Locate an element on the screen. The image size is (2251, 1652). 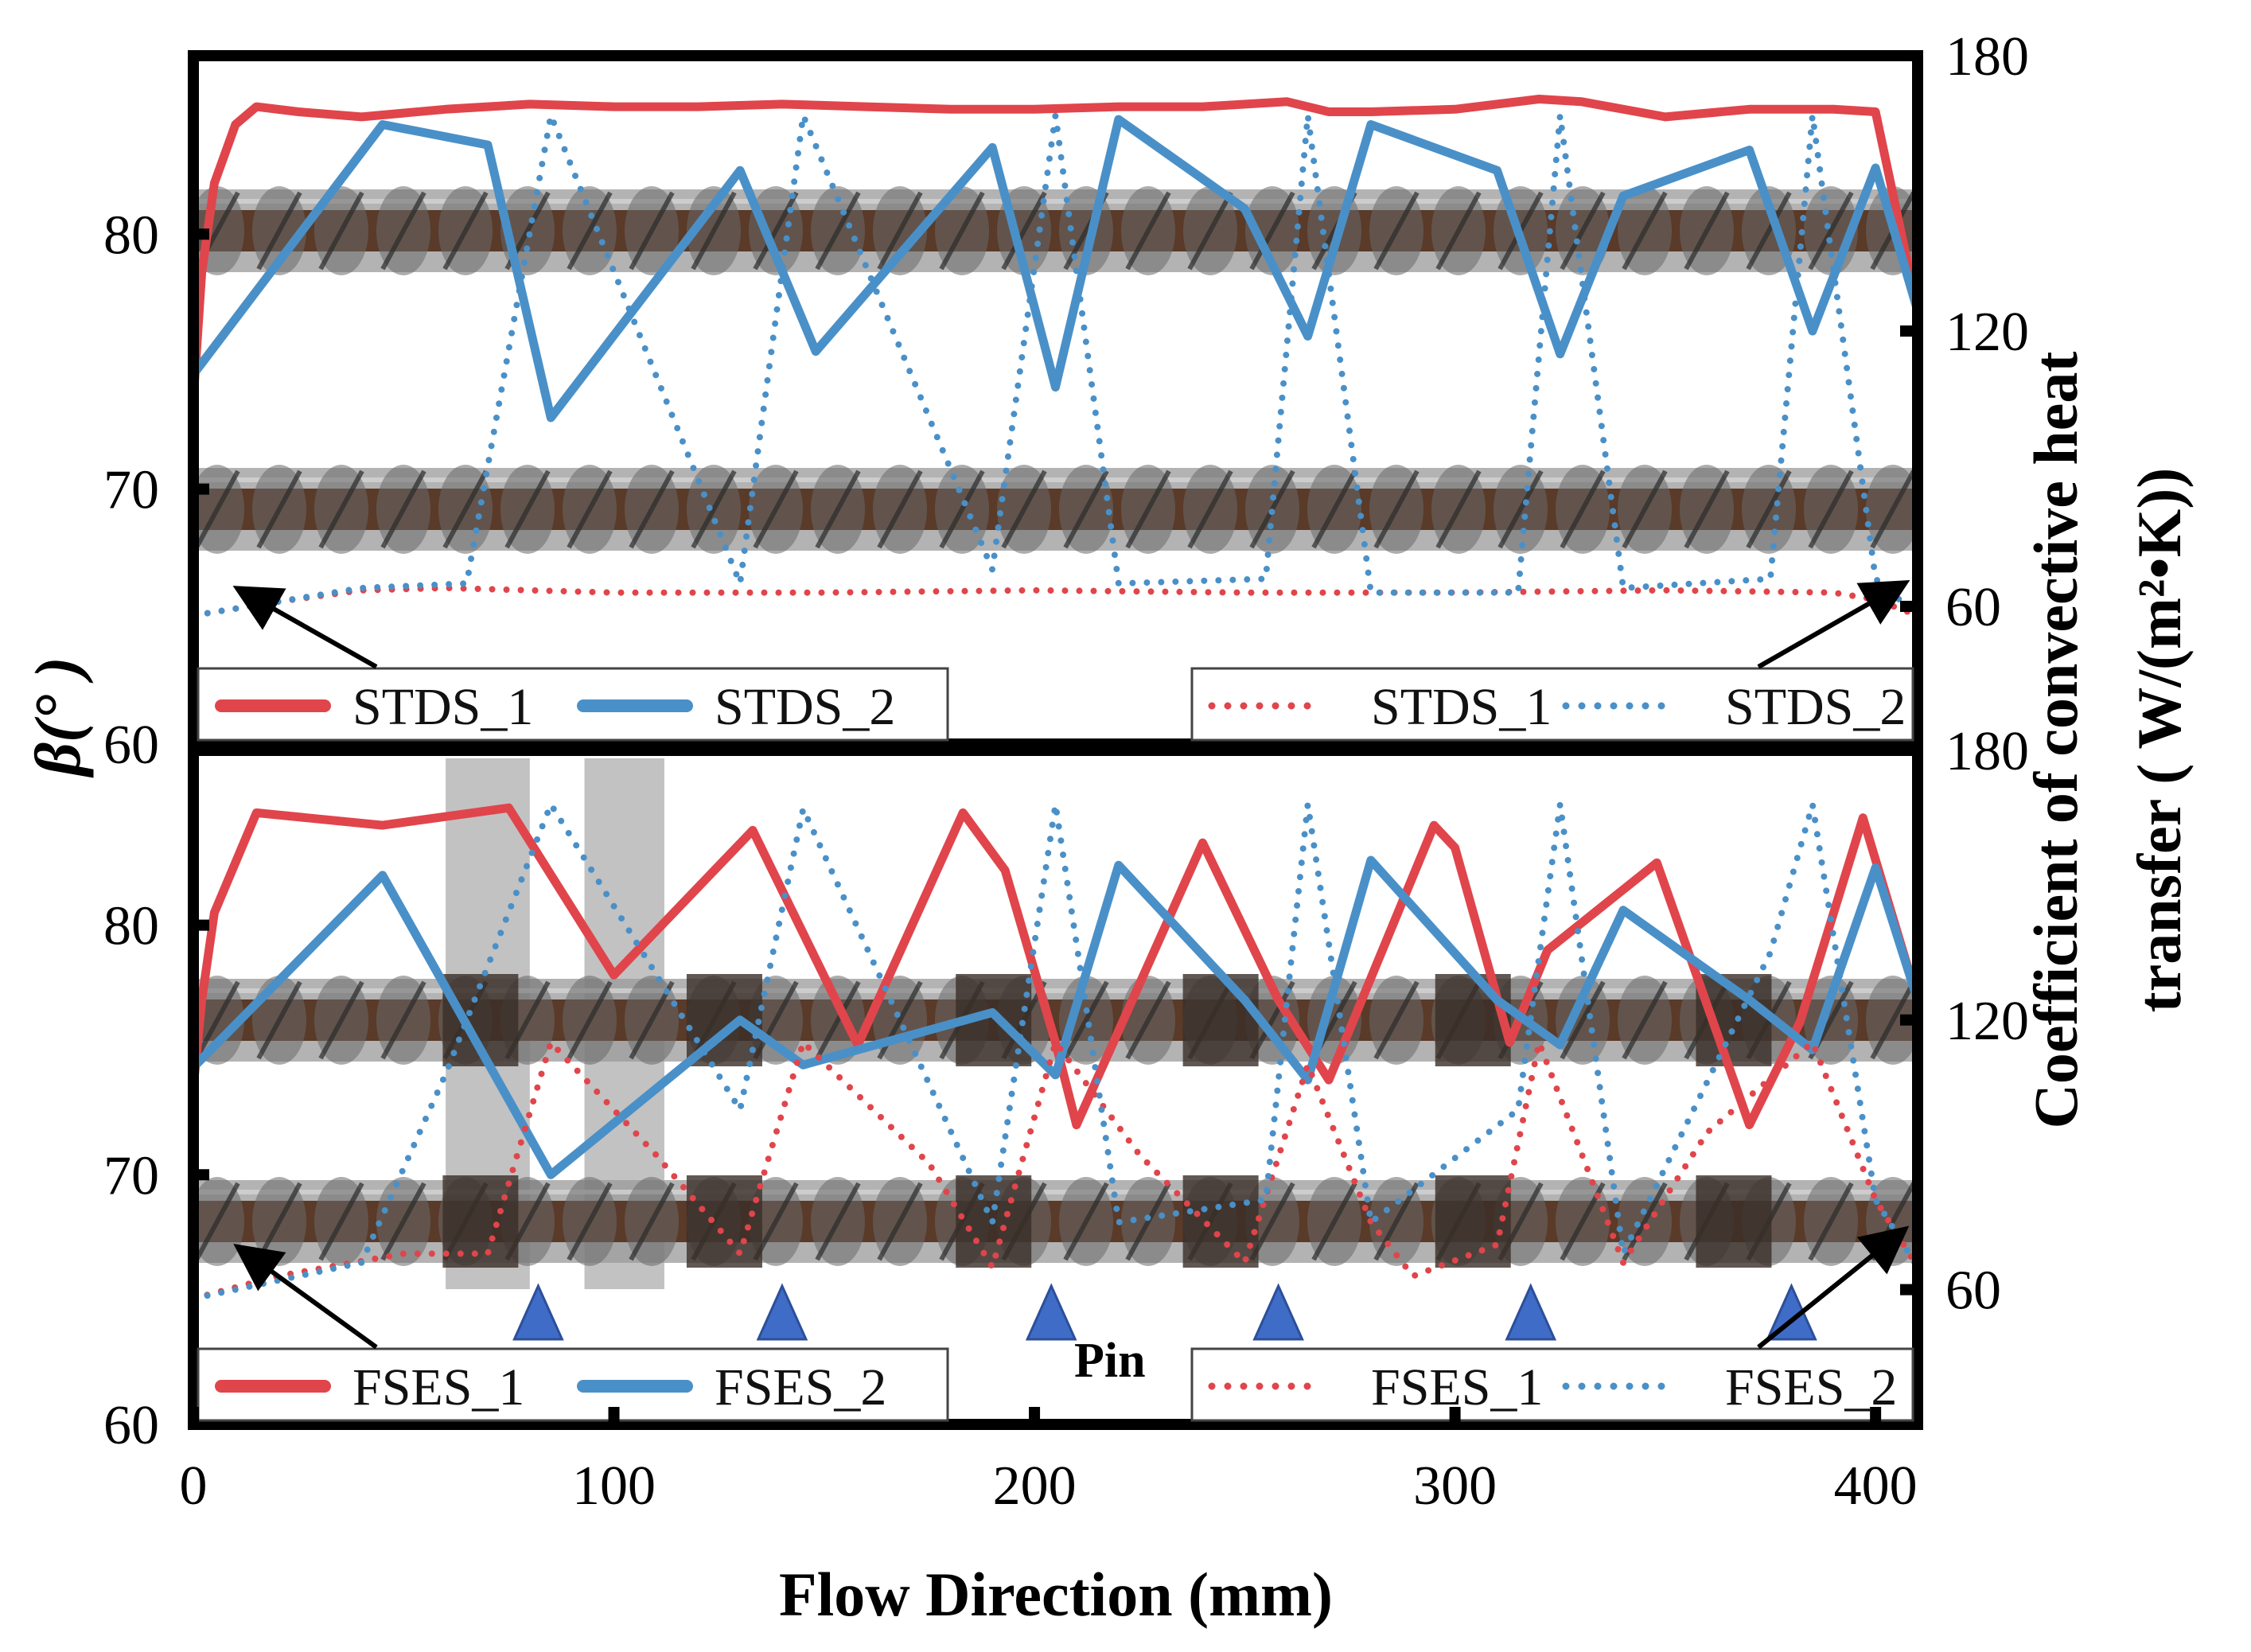
x-tick-label-200: 200 is located at coordinates (1035, 1486).